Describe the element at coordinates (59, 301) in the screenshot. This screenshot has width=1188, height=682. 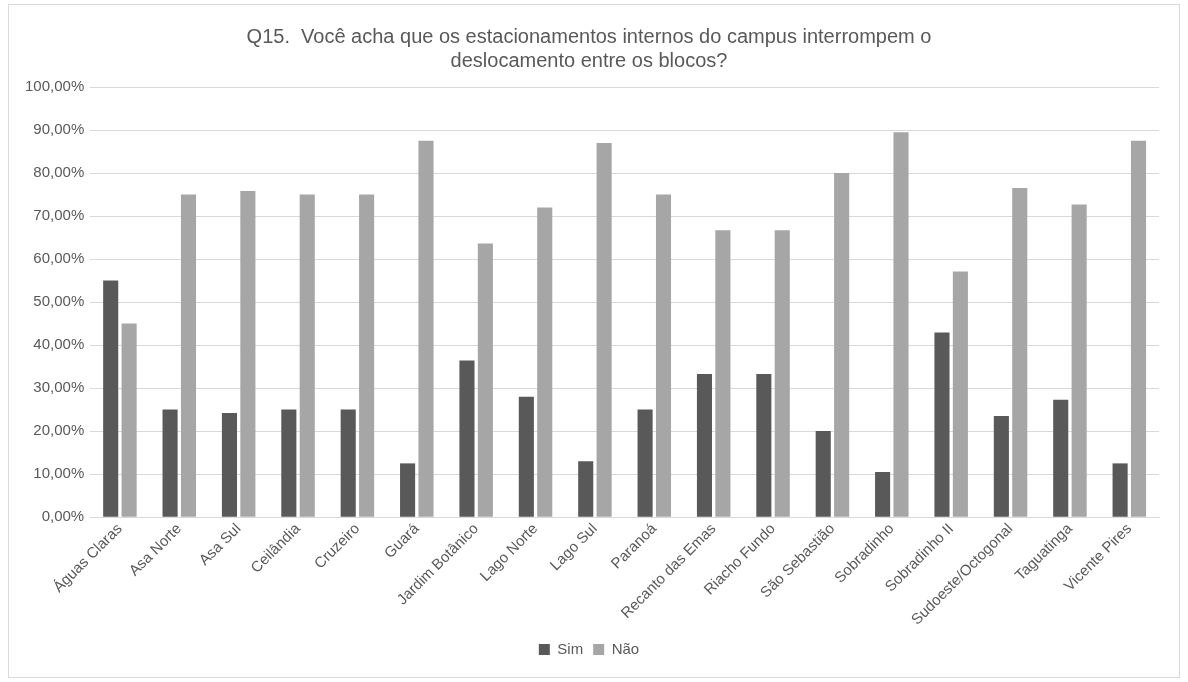
I see `y-tick-label: 50,00%` at that location.